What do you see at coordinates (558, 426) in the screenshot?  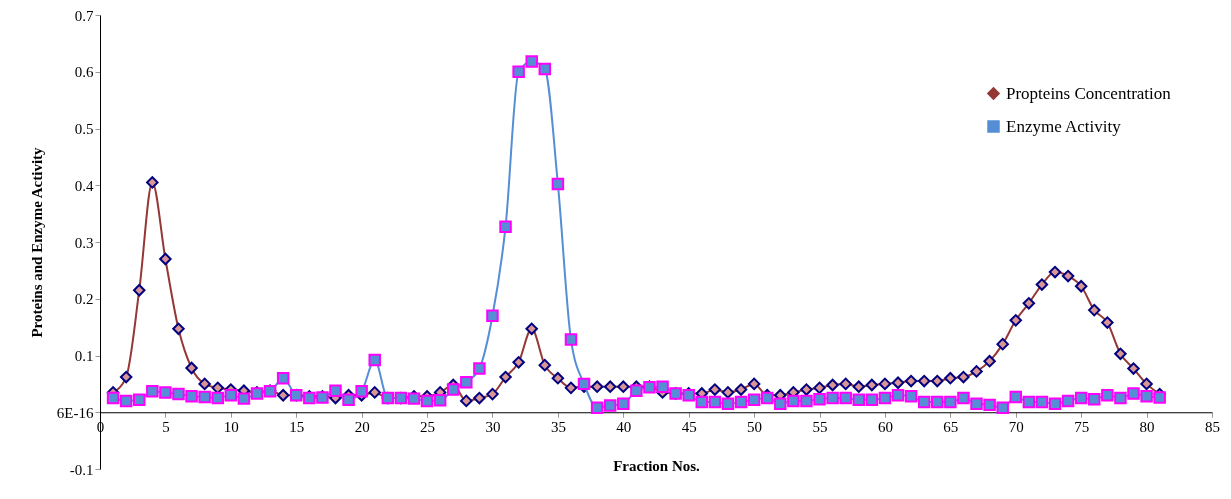 I see `x-tick-label: 35` at bounding box center [558, 426].